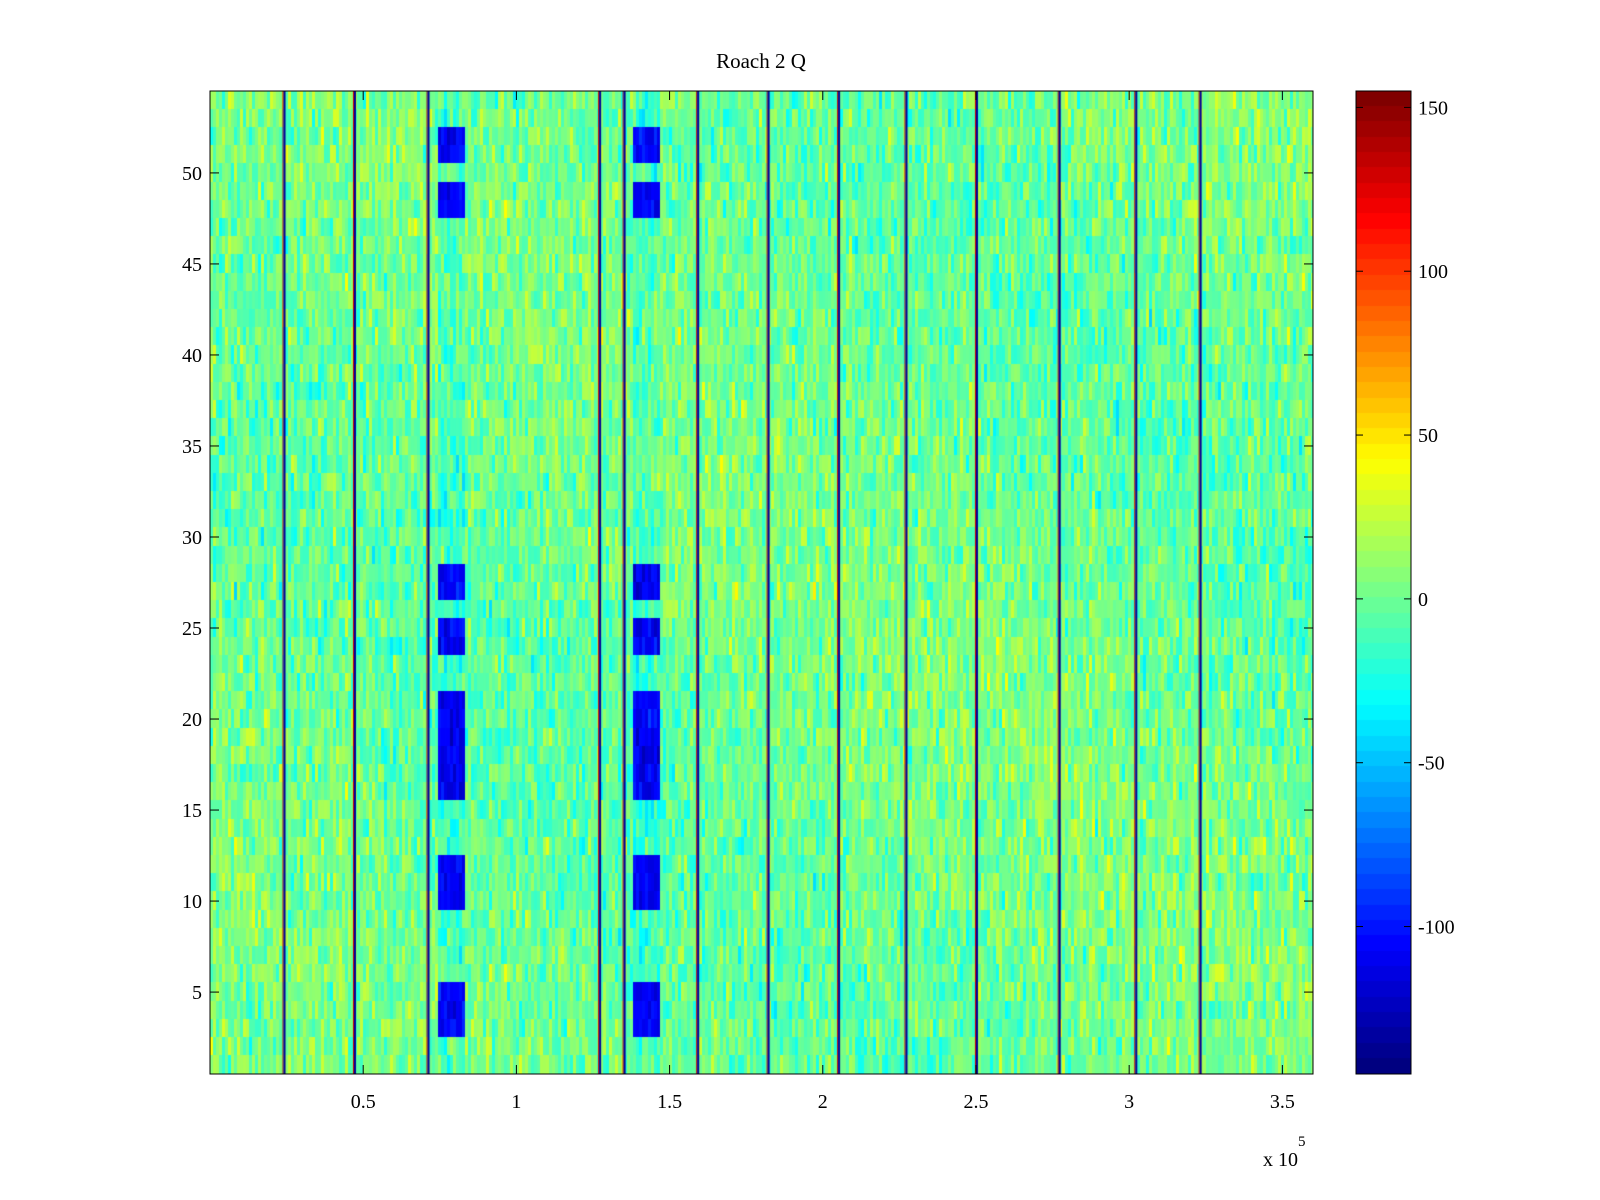  I want to click on y-tick-label: 5, so click(197, 993).